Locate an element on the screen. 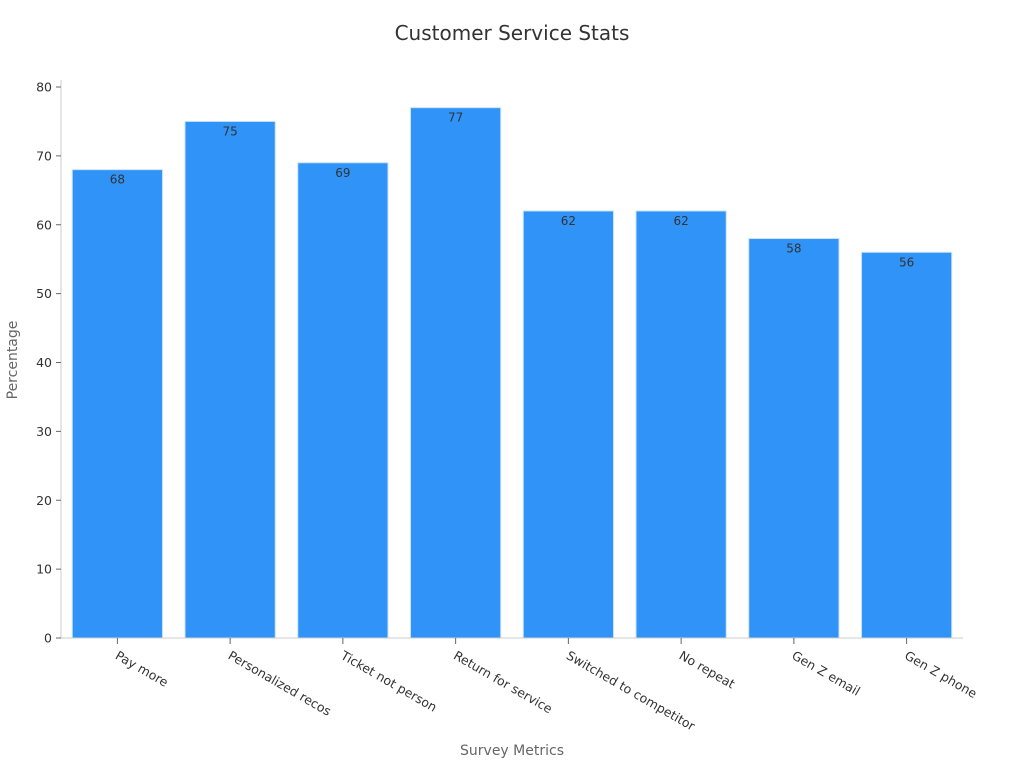 The height and width of the screenshot is (768, 1024). y-tick-label: 10 is located at coordinates (44, 569).